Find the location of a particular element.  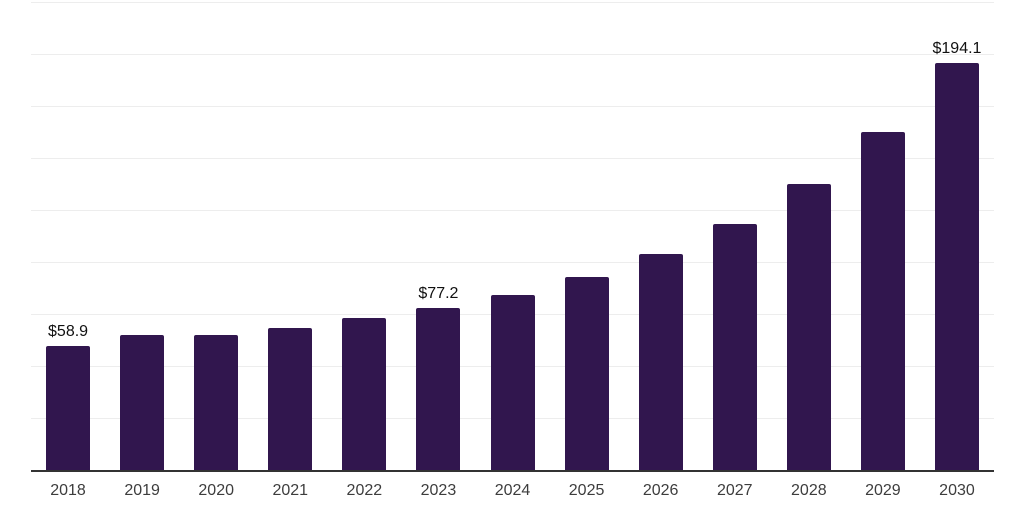

x-tick-label-2024: 2024 is located at coordinates (512, 490).